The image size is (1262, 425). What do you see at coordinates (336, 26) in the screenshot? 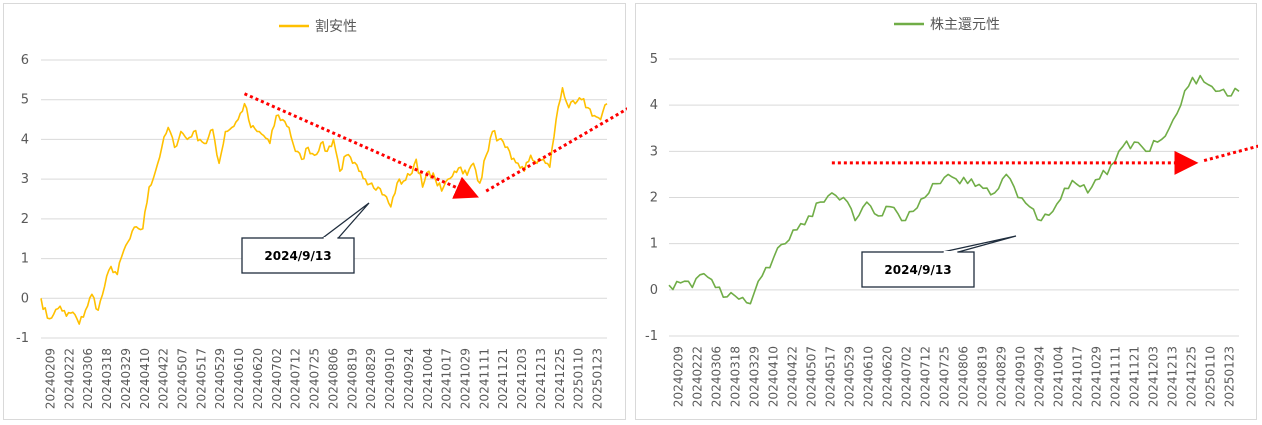
I see `legend-label: 割安性` at bounding box center [336, 26].